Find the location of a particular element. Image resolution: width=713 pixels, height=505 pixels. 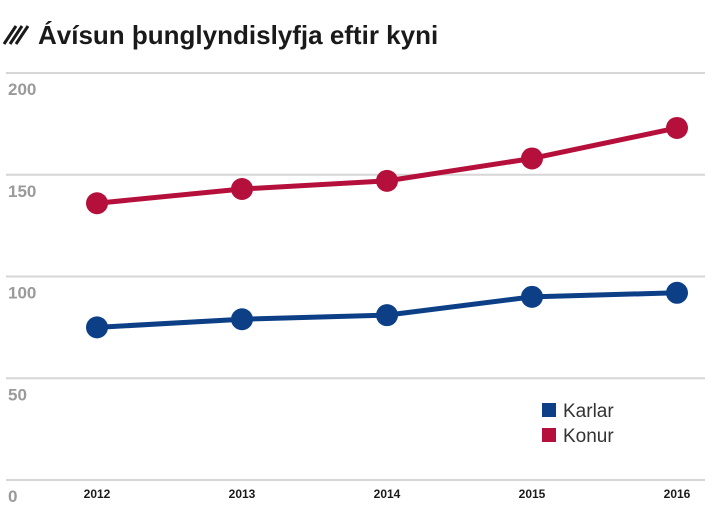

y-axis-tick-labels: 0 50 100 150 200 is located at coordinates (22, 292).